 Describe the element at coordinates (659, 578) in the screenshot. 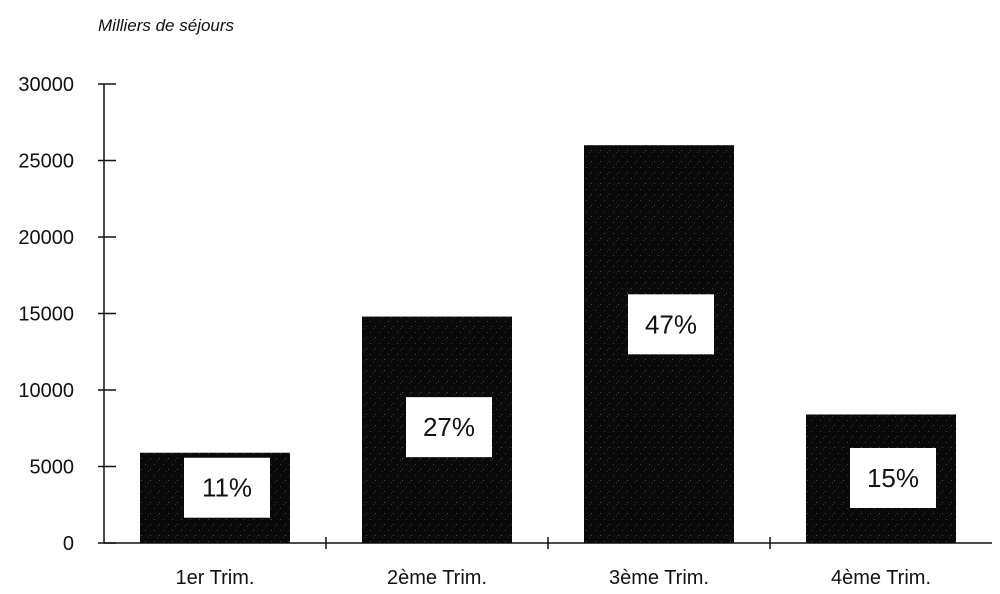

I see `x-tick-label: 3ème Trim.` at that location.